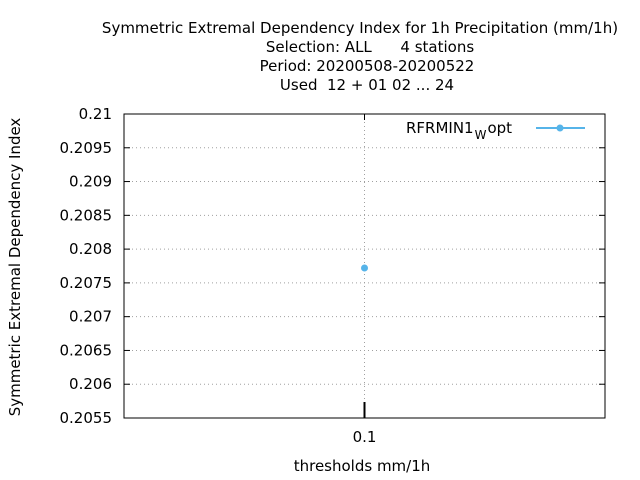  What do you see at coordinates (367, 85) in the screenshot?
I see `title-line-4: Used 12 + 01 02 ... 24` at bounding box center [367, 85].